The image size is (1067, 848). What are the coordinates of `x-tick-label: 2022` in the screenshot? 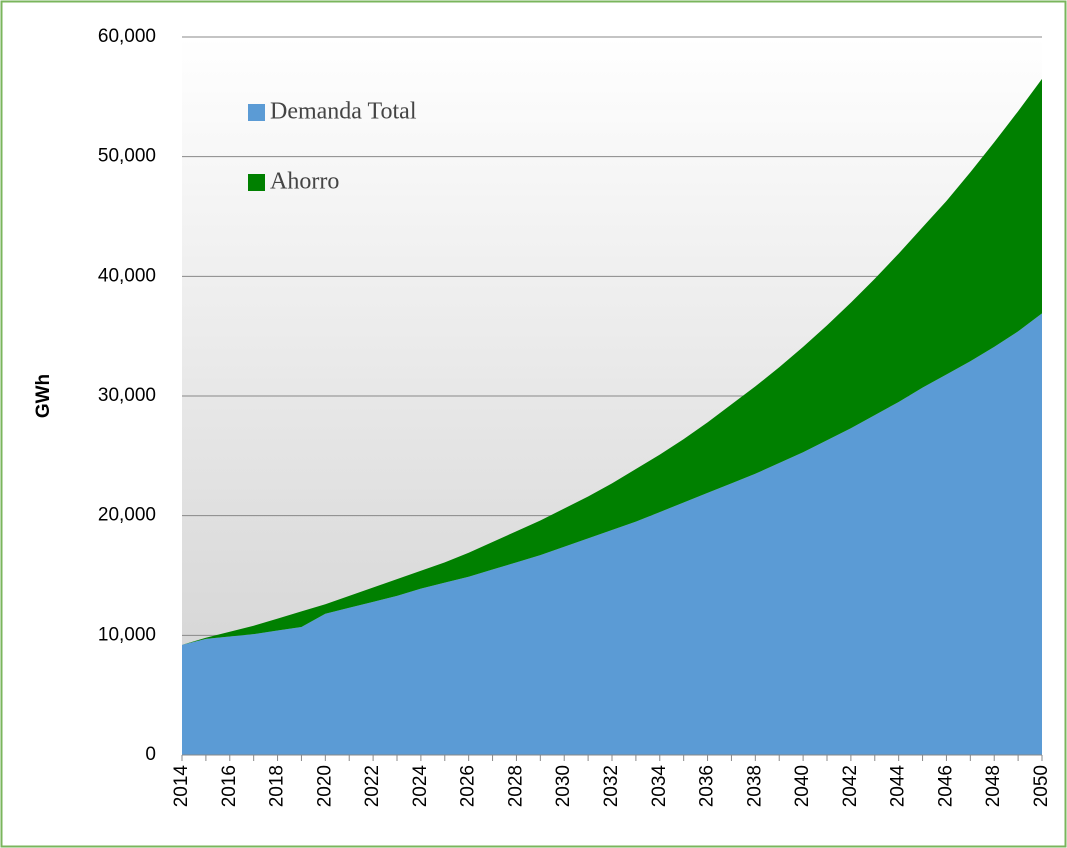 It's located at (372, 786).